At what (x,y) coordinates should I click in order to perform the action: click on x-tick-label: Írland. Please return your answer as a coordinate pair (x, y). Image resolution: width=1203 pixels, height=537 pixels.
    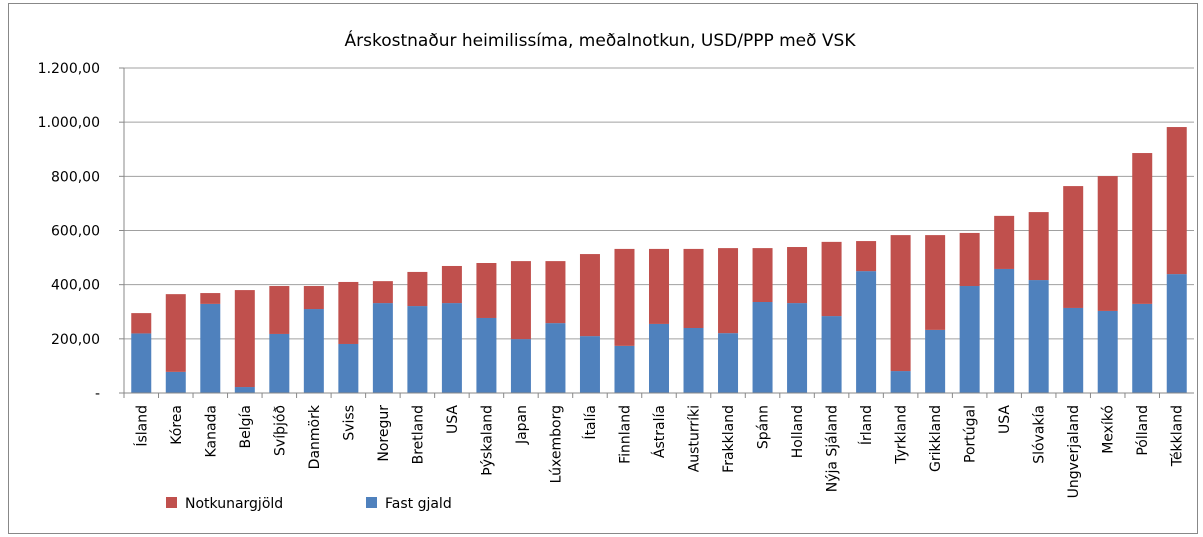
    Looking at the image, I should click on (866, 425).